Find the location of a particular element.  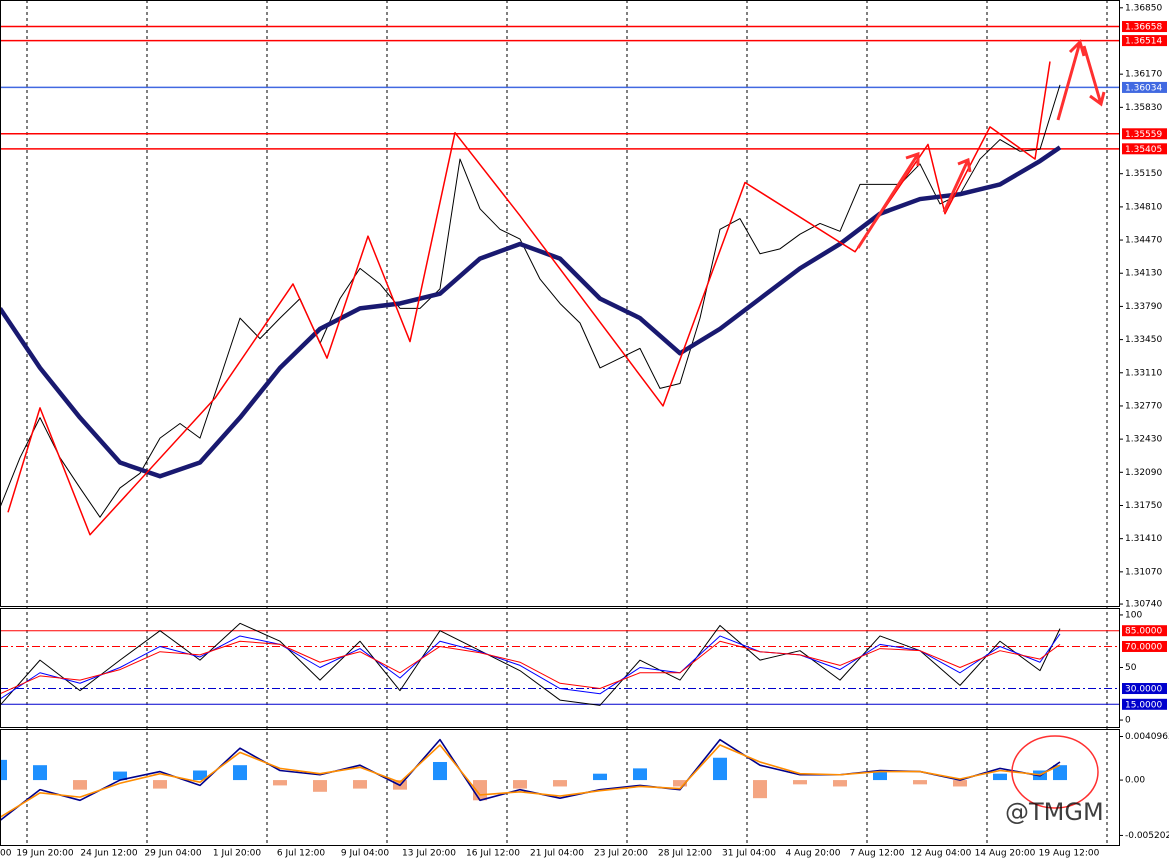

x-tick-label: 4 Aug 20:00 is located at coordinates (813, 854).